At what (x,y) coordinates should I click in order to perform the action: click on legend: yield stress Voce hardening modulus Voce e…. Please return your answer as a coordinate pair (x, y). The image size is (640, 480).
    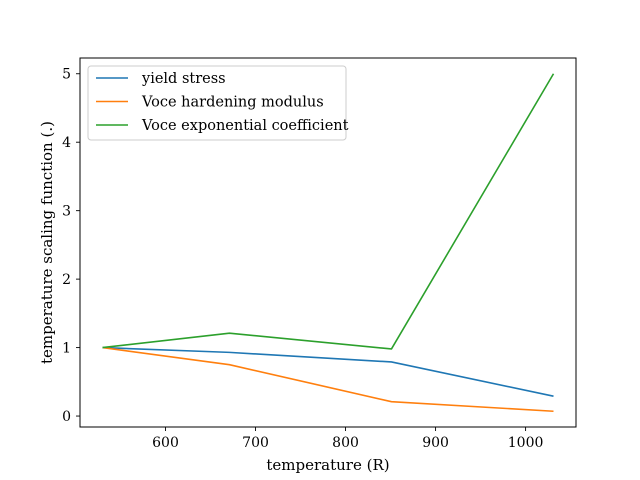
    Looking at the image, I should click on (218, 103).